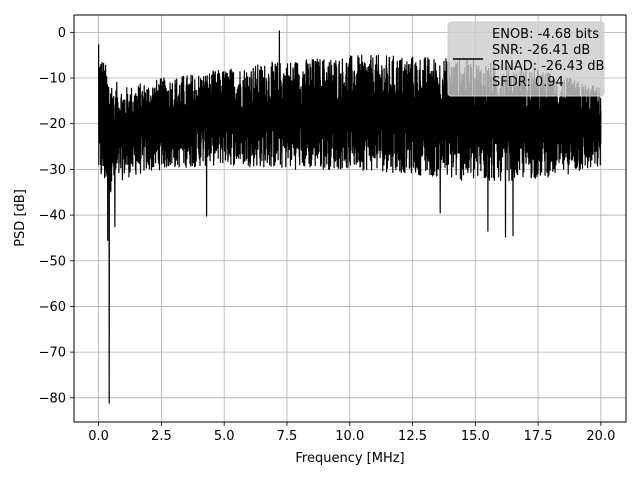 This screenshot has height=480, width=640. What do you see at coordinates (349, 458) in the screenshot?
I see `x-axis-label: Frequency [MHz]` at bounding box center [349, 458].